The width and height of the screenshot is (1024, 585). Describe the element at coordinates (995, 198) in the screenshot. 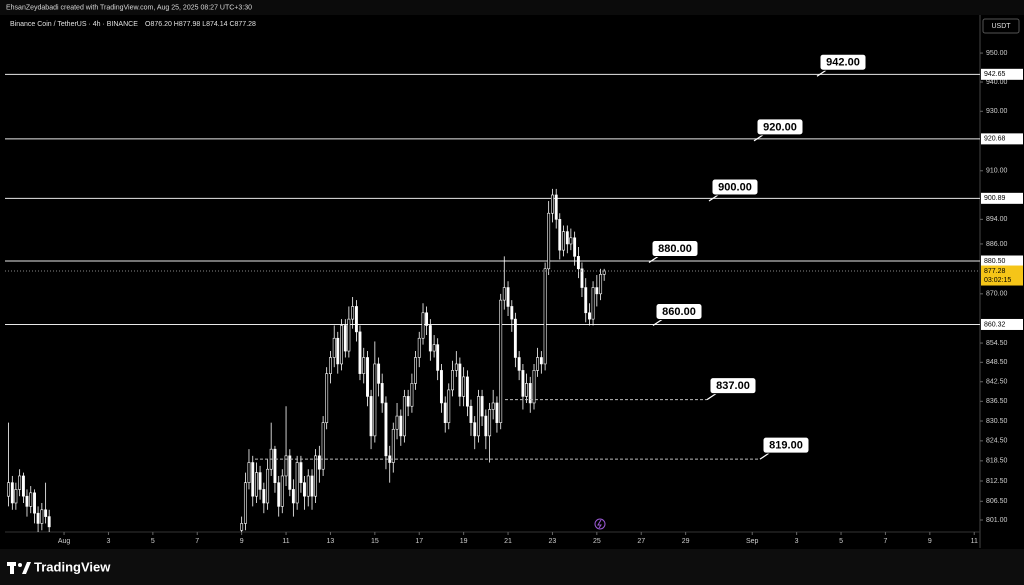

I see `price-label: 900.89` at that location.